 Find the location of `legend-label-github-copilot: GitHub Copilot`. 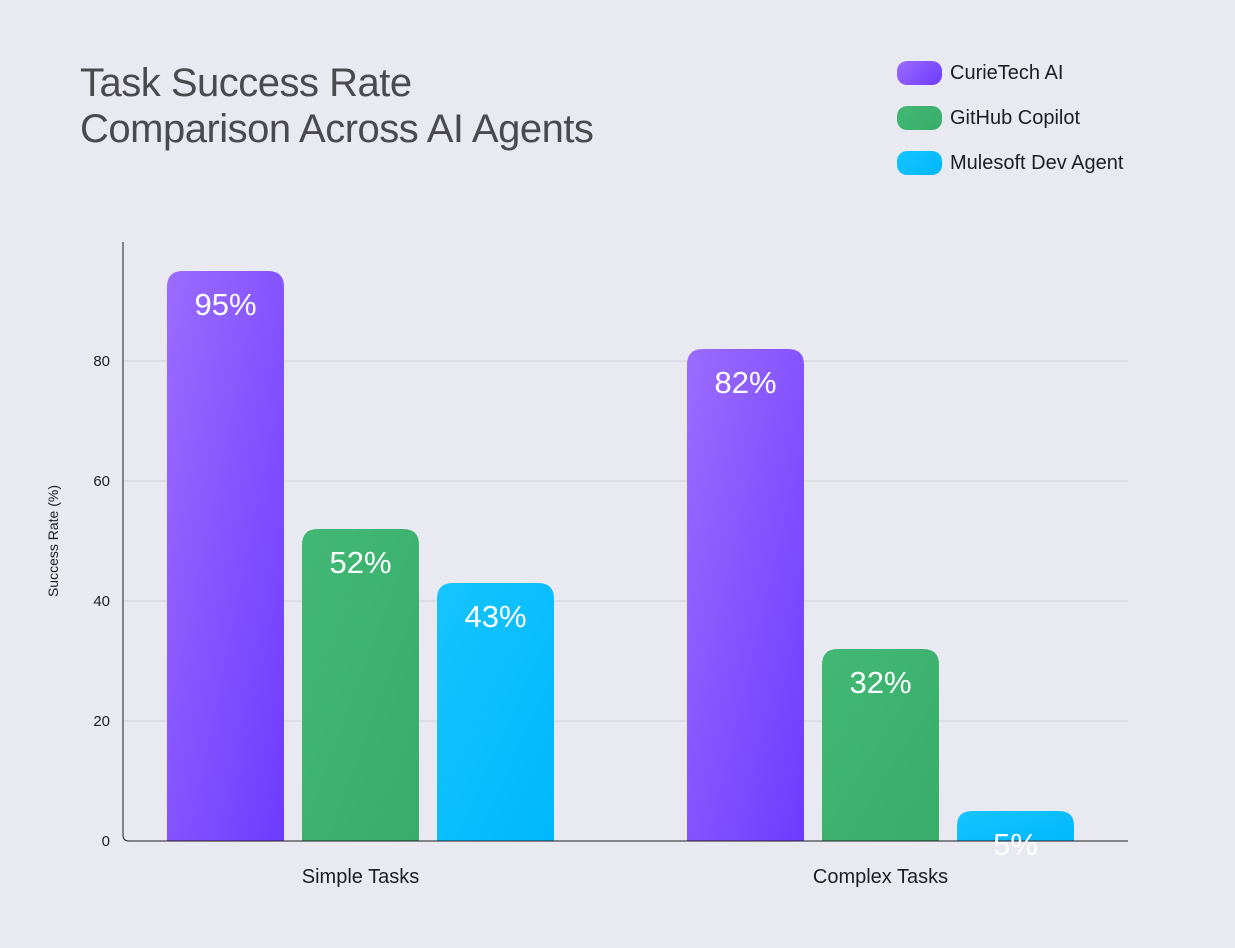

legend-label-github-copilot: GitHub Copilot is located at coordinates (1015, 117).